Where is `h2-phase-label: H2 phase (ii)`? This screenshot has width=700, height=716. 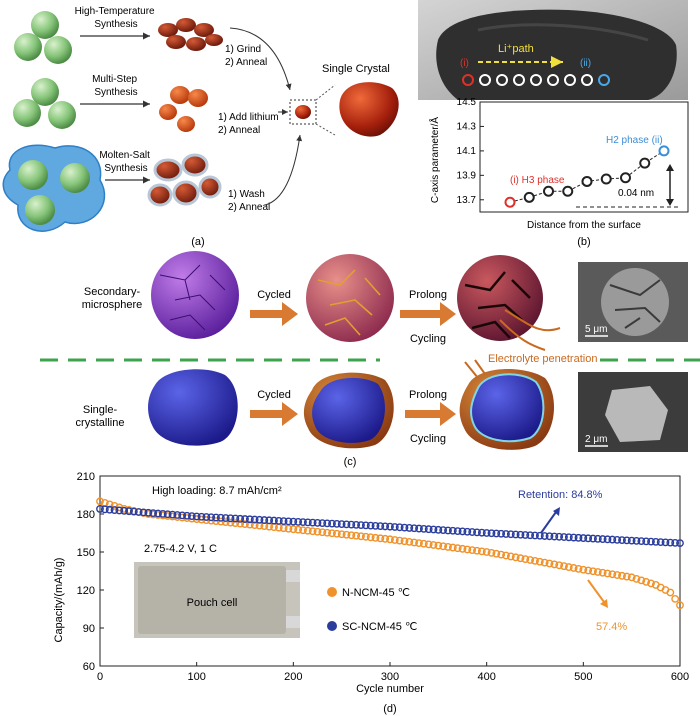
h2-phase-label: H2 phase (ii) is located at coordinates (634, 140).